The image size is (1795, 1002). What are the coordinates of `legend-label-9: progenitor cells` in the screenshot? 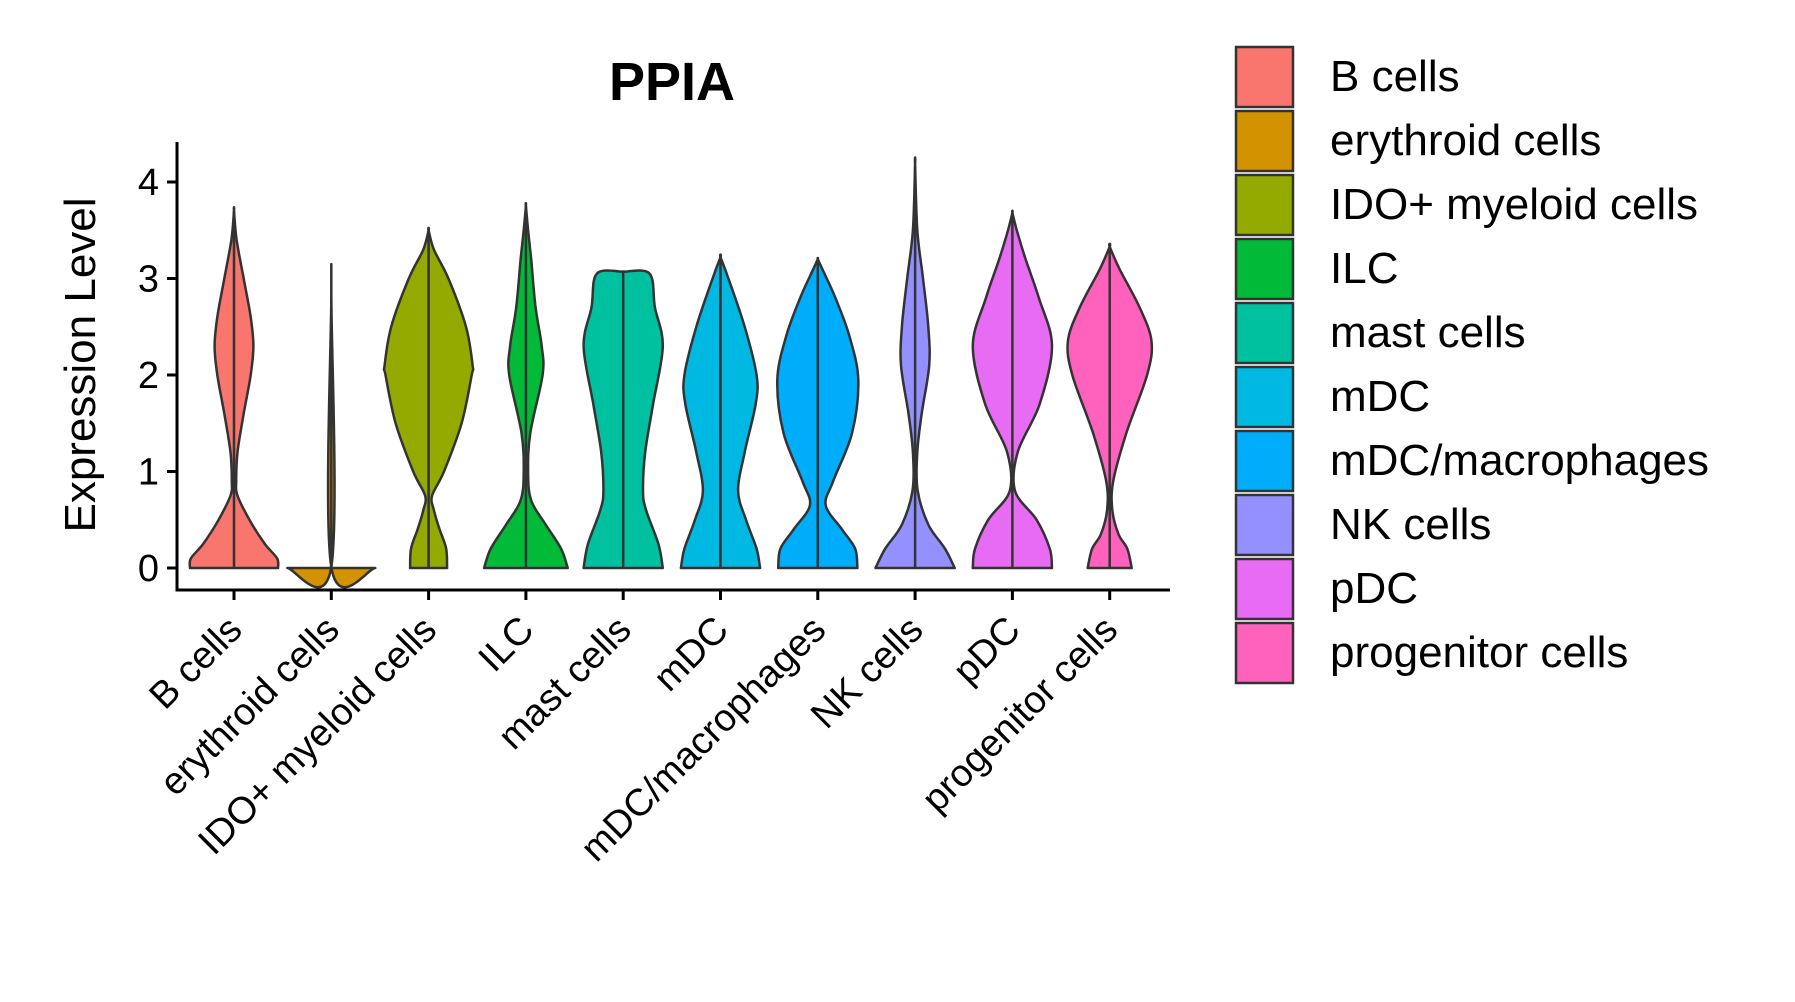 It's located at (1479, 652).